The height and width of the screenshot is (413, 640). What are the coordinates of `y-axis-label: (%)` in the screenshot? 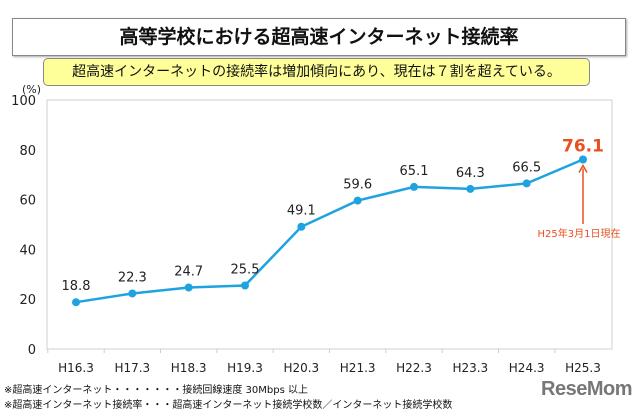 It's located at (31, 89).